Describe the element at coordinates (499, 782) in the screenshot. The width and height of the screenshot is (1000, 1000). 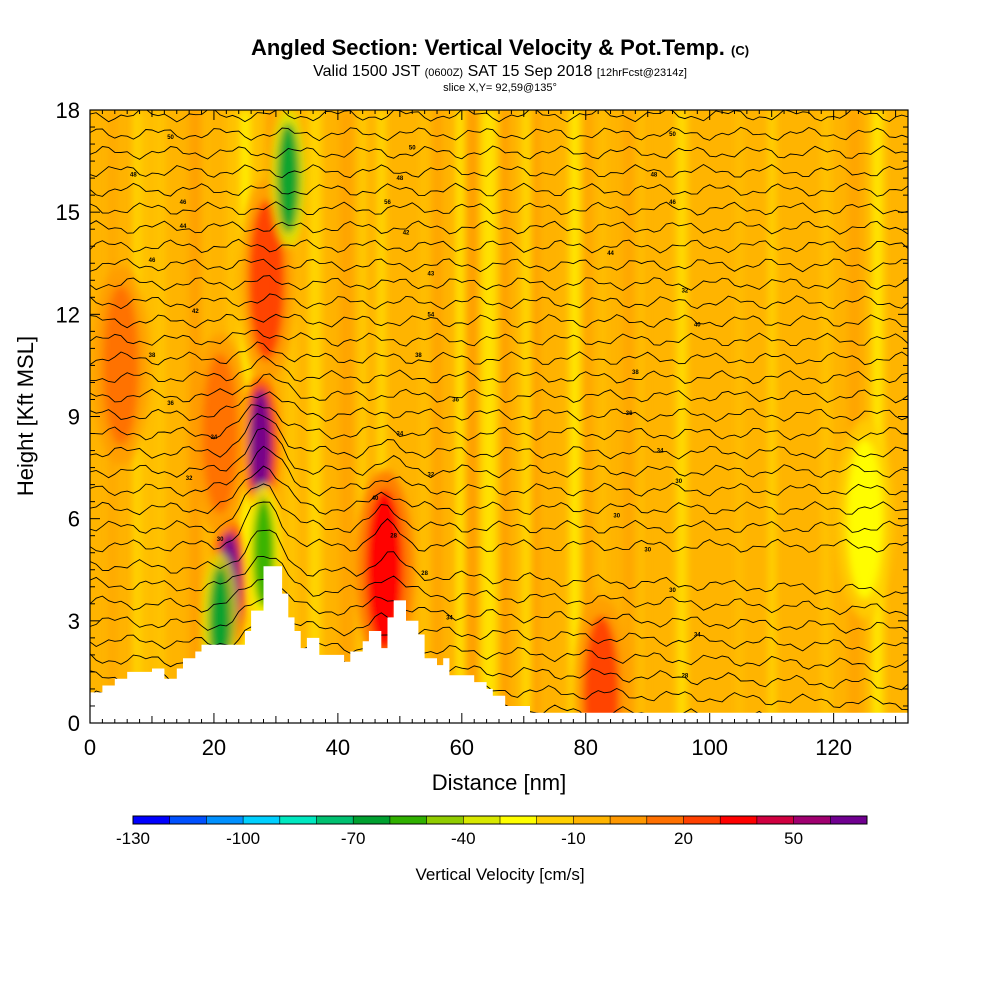
I see `x-axis-title: Distance [nm]` at that location.